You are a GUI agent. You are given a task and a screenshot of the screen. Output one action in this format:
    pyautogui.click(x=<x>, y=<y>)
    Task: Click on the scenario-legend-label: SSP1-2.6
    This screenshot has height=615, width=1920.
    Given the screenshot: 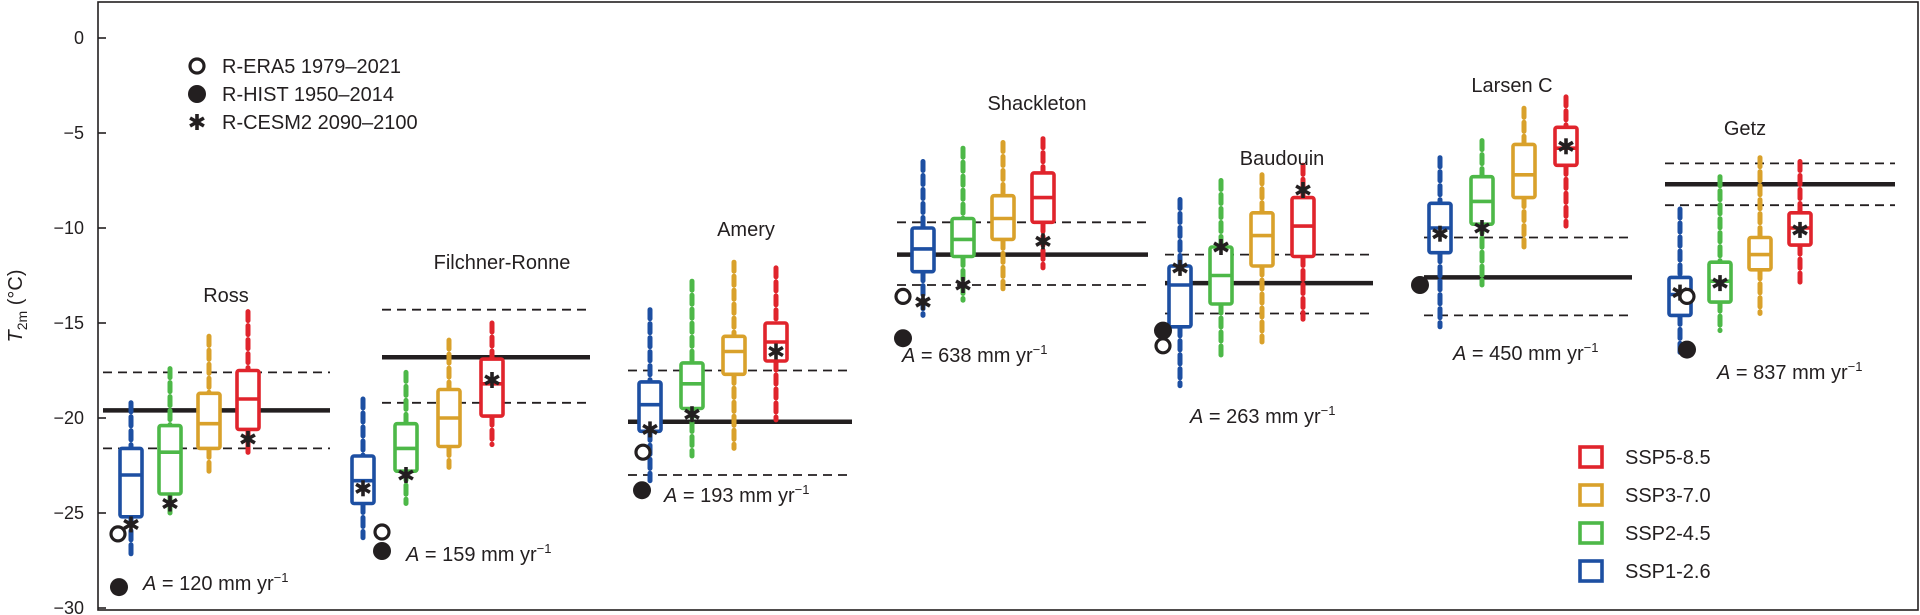 What is the action you would take?
    pyautogui.click(x=1668, y=572)
    